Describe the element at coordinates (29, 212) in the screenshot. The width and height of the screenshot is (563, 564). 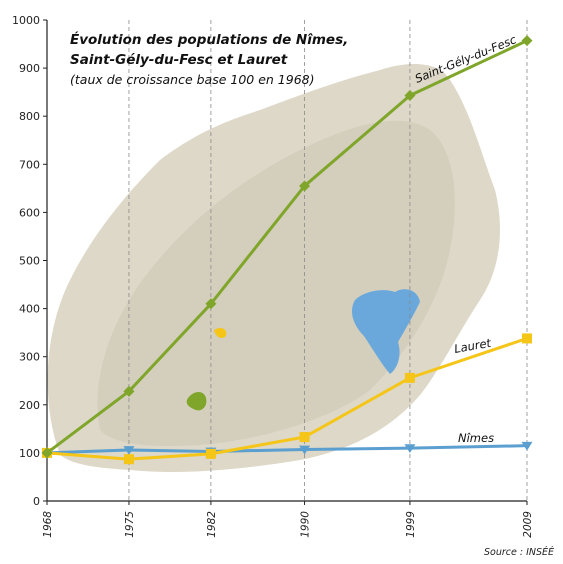
I see `y-tick-label: 600` at that location.